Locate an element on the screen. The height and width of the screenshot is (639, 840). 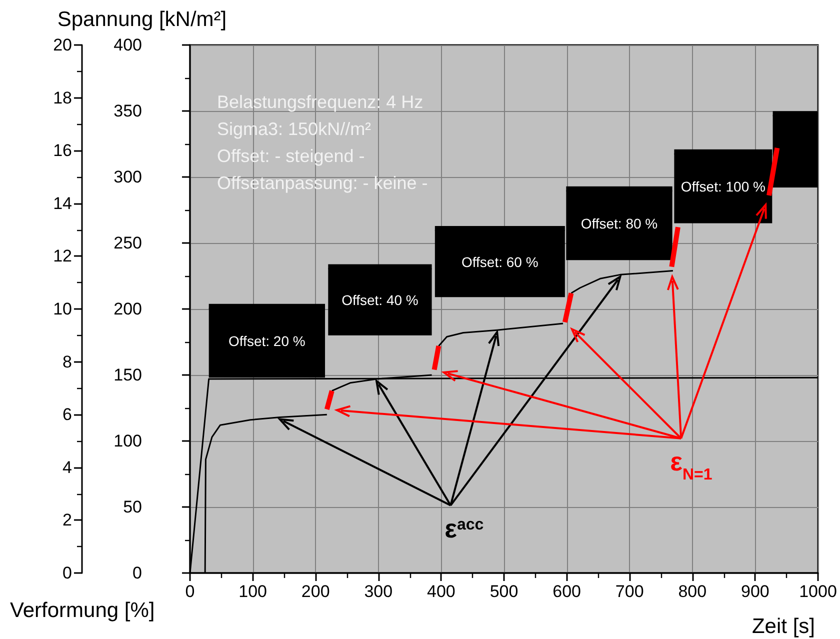
y-tick-label: 150 is located at coordinates (128, 375).